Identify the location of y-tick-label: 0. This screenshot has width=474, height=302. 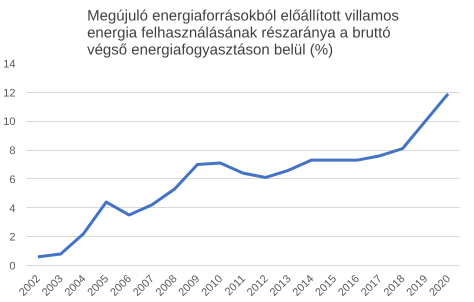
(12, 266).